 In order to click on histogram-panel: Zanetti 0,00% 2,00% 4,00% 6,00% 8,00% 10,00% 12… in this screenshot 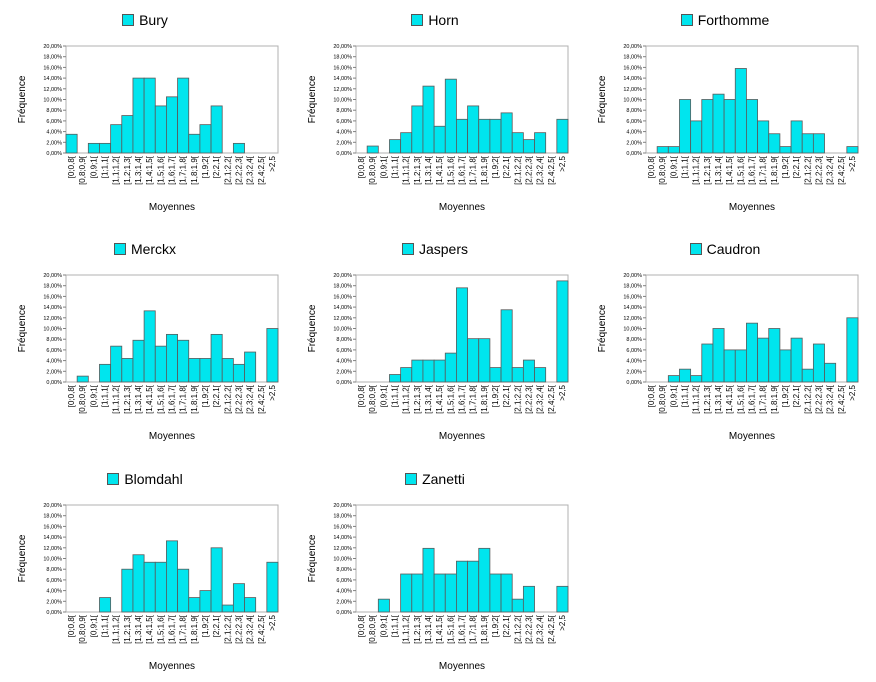, I will do `click(435, 574)`.